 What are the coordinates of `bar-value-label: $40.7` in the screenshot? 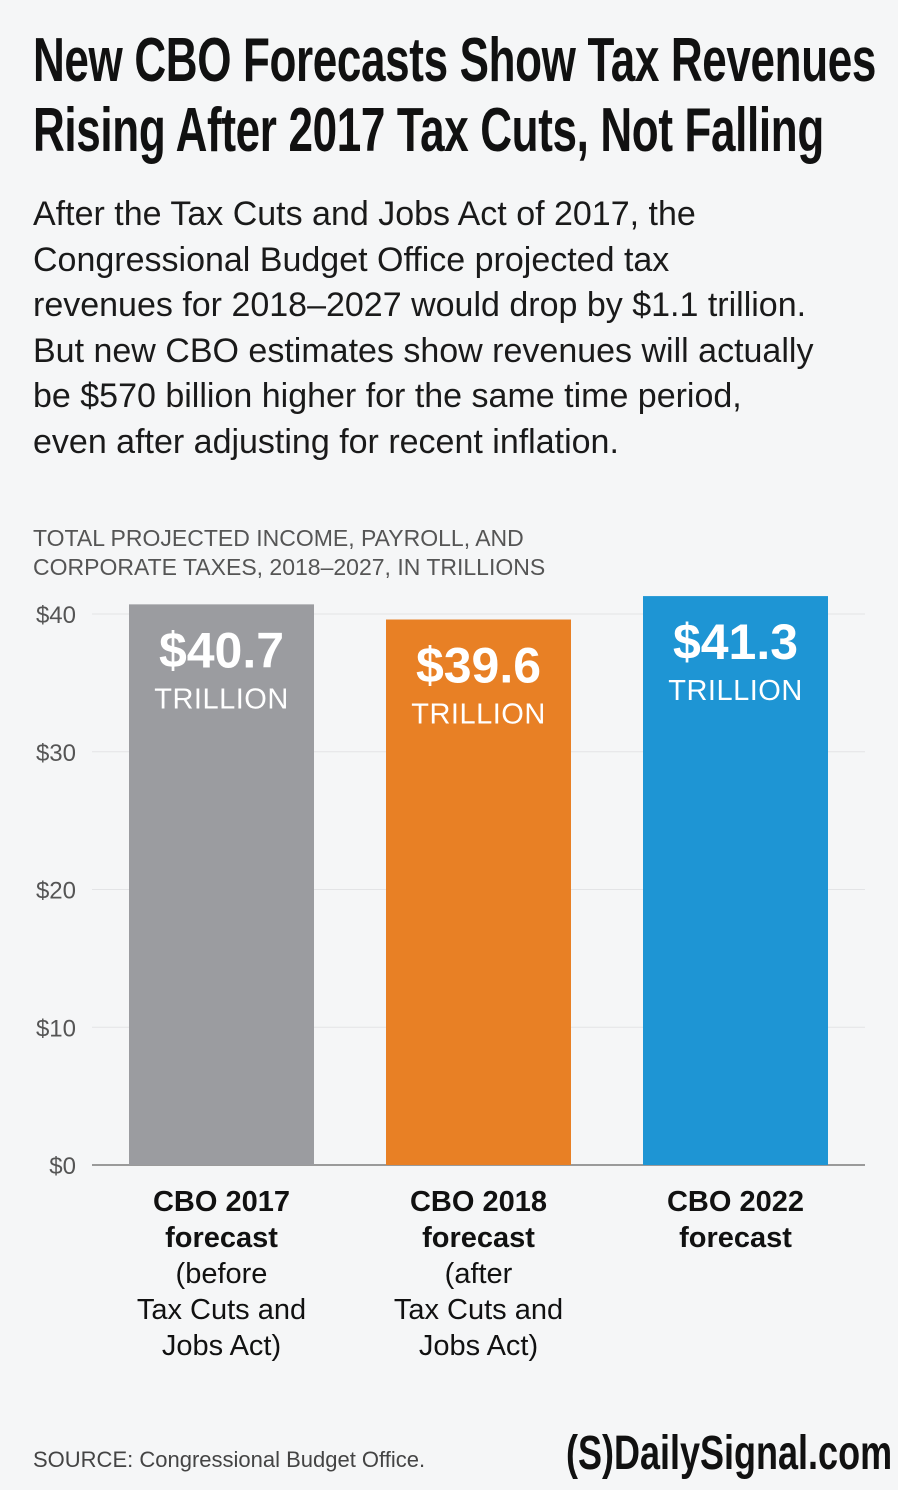 It's located at (221, 650).